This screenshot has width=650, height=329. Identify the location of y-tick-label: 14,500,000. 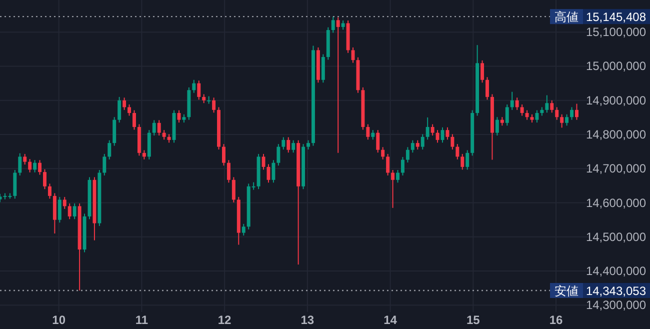
(616, 237).